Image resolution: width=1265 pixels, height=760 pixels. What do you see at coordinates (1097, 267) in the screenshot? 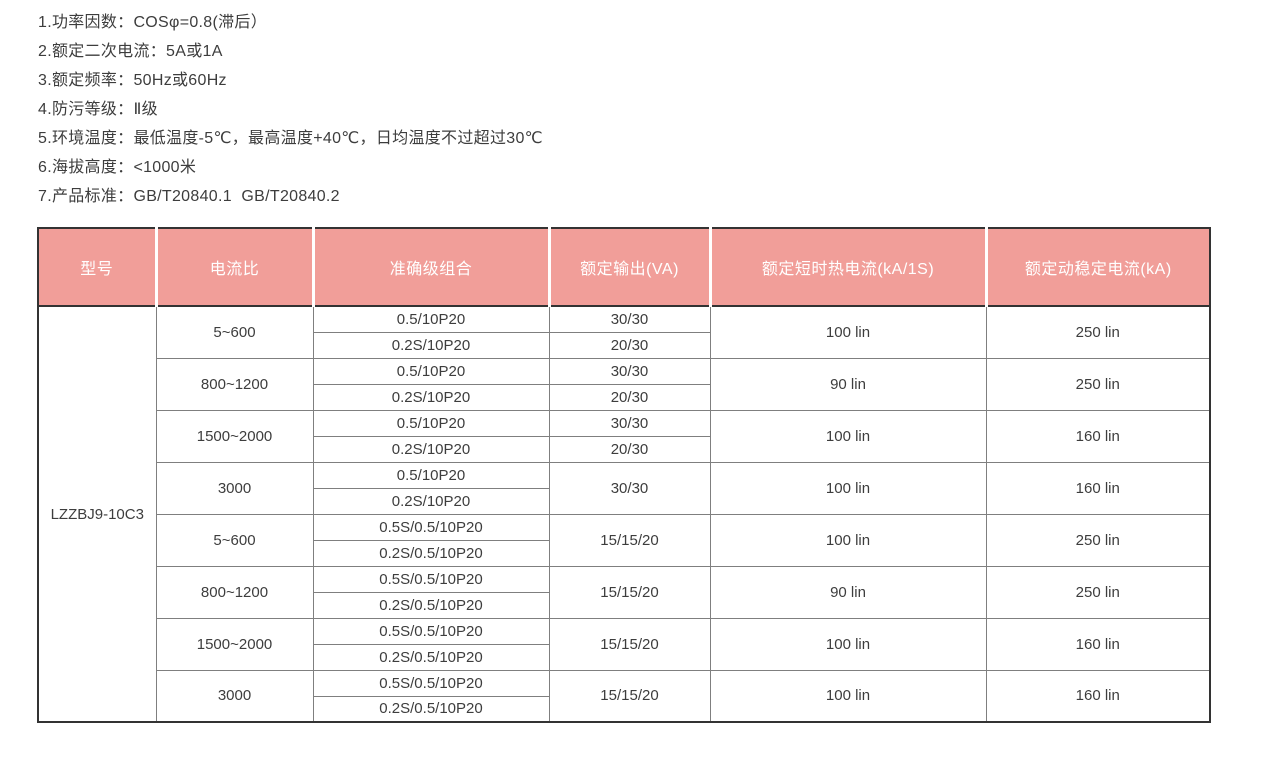
I see `header-dynamic-current: 额定动稳定电流(kA)` at bounding box center [1097, 267].